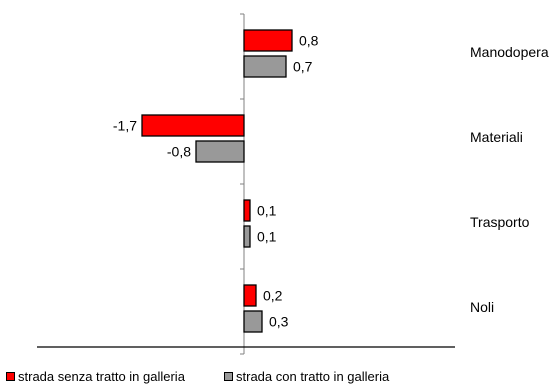  I want to click on legend-item-senza-galleria: strada senza tratto in galleria, so click(95, 376).